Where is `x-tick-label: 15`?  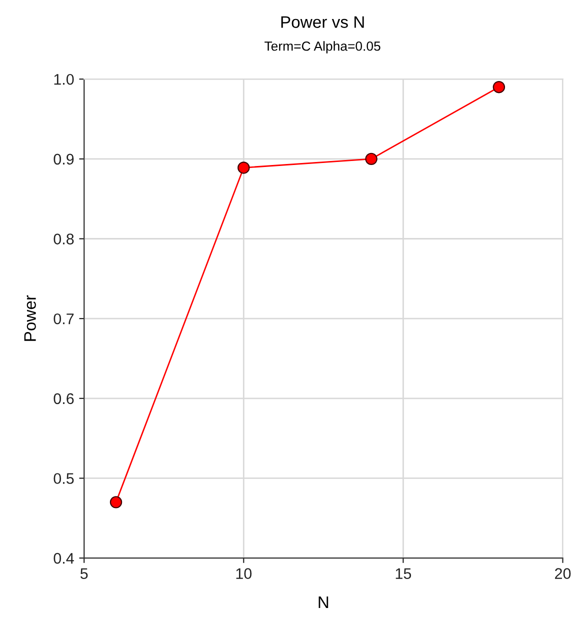
x-tick-label: 15 is located at coordinates (404, 573).